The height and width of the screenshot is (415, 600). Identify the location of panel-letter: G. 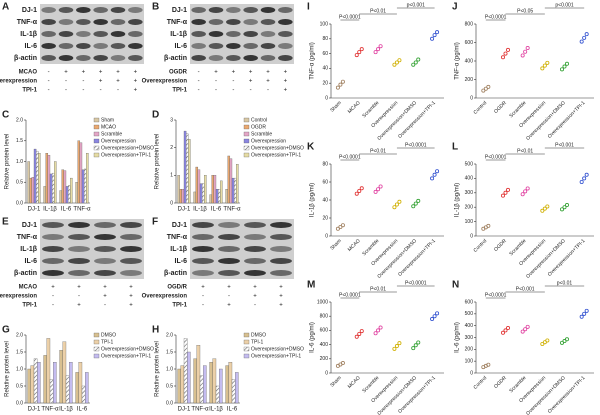
(6, 330).